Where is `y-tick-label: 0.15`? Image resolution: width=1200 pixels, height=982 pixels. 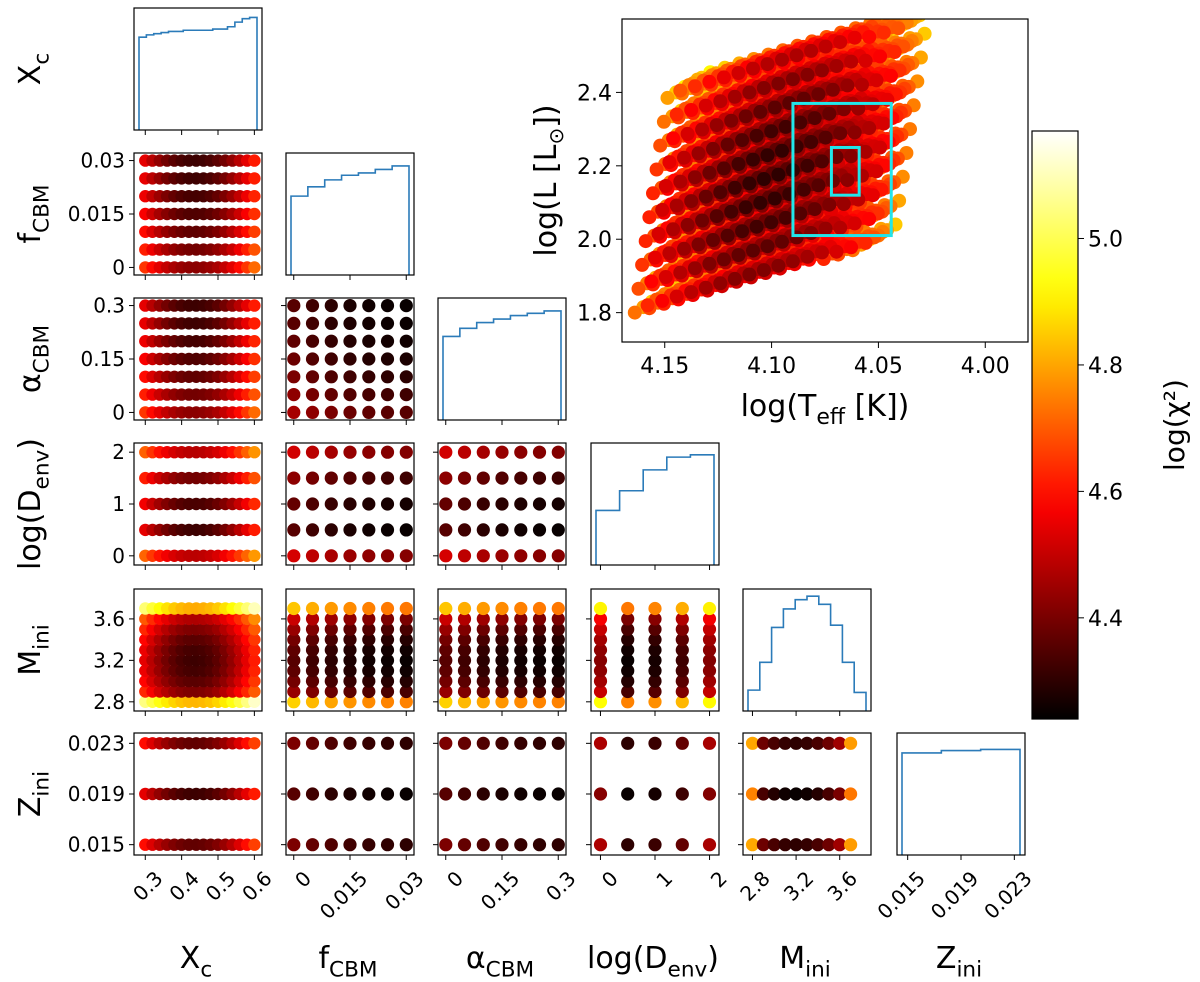 y-tick-label: 0.15 is located at coordinates (102, 359).